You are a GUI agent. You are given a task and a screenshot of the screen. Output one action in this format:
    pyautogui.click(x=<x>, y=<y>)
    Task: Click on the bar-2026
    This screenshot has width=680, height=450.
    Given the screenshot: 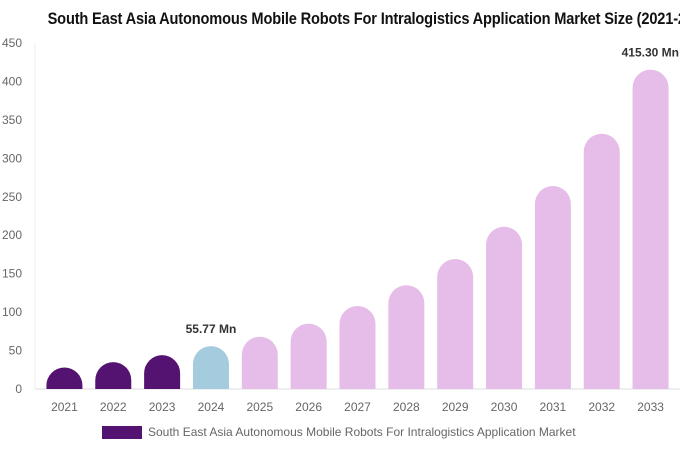 What is the action you would take?
    pyautogui.click(x=308, y=356)
    